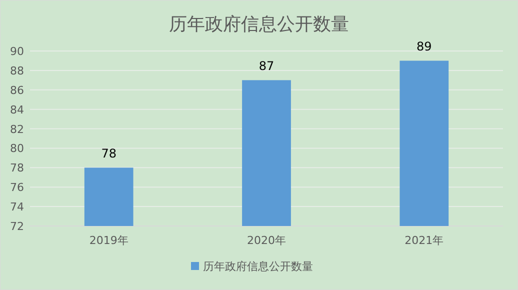  I want to click on chart-title: 历年政府信息公开数量, so click(259, 24).